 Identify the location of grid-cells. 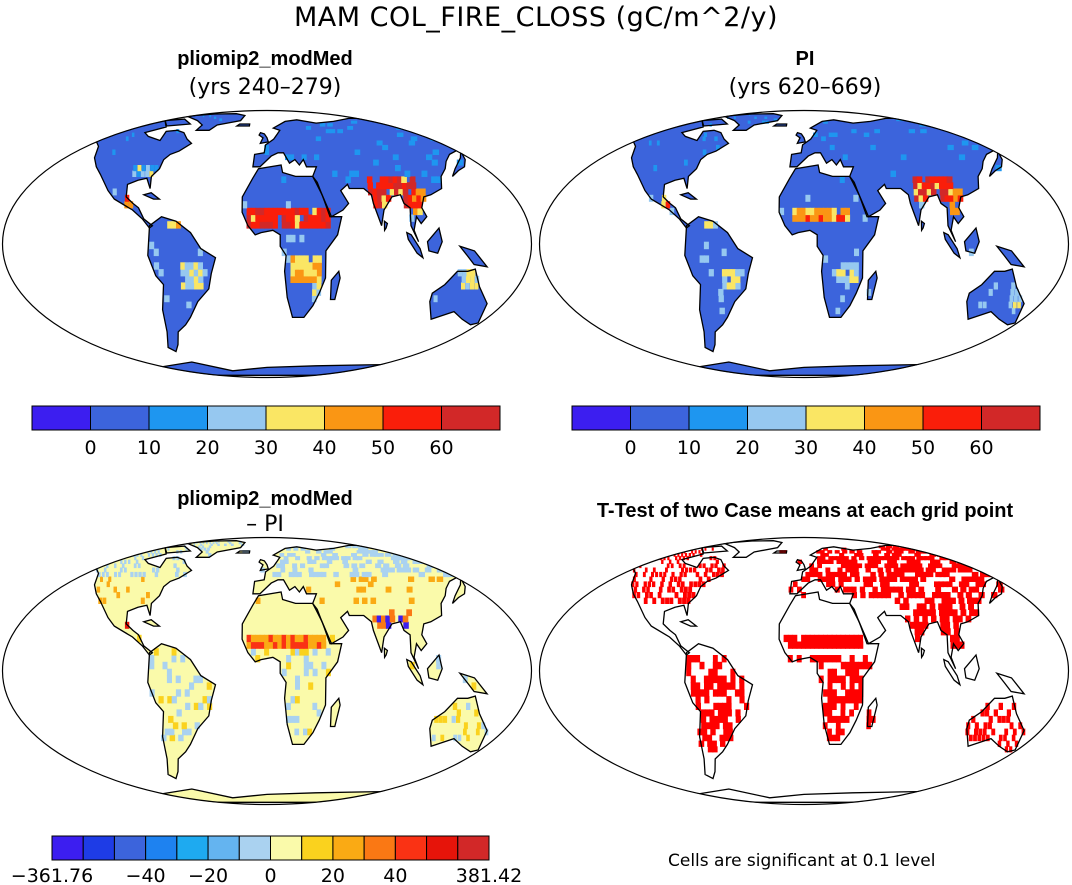
(276, 212).